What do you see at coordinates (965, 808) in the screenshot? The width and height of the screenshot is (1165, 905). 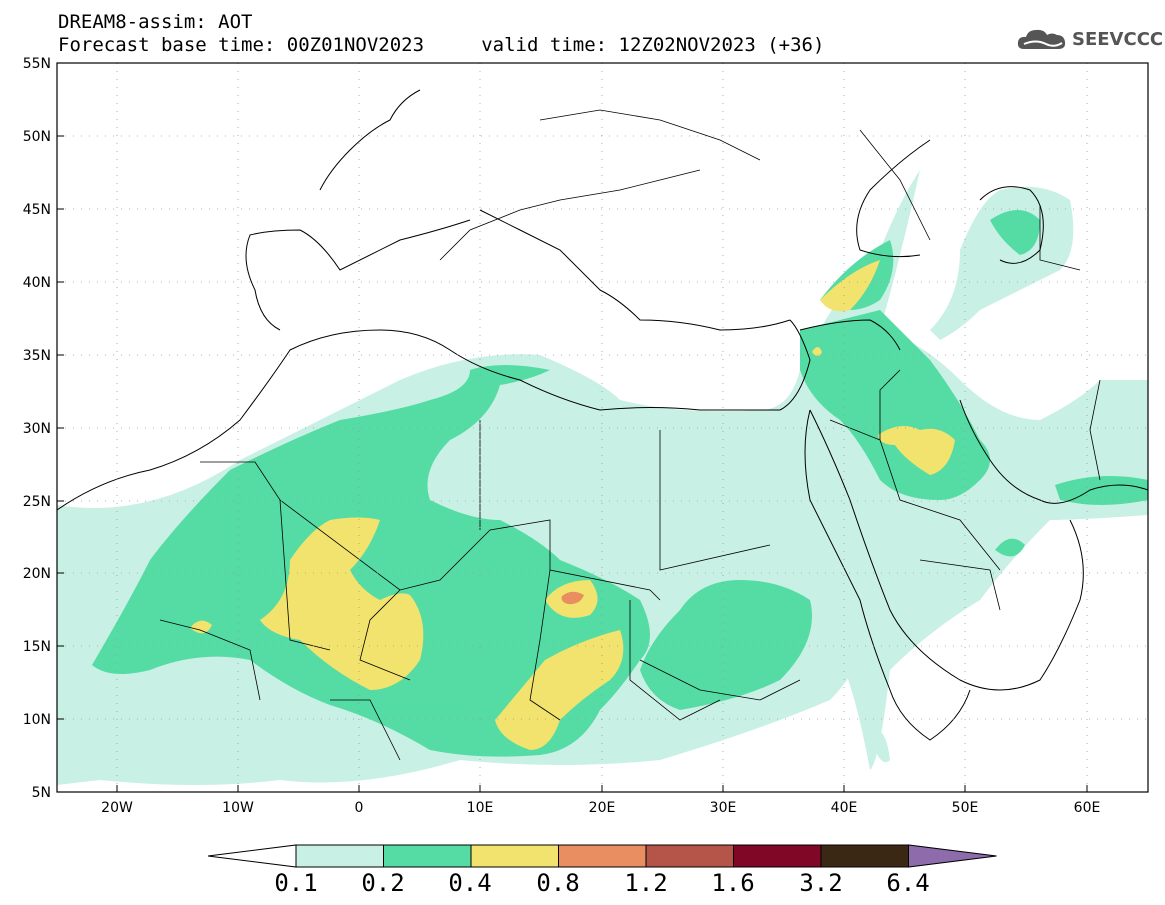 I see `lon-label: 50E` at bounding box center [965, 808].